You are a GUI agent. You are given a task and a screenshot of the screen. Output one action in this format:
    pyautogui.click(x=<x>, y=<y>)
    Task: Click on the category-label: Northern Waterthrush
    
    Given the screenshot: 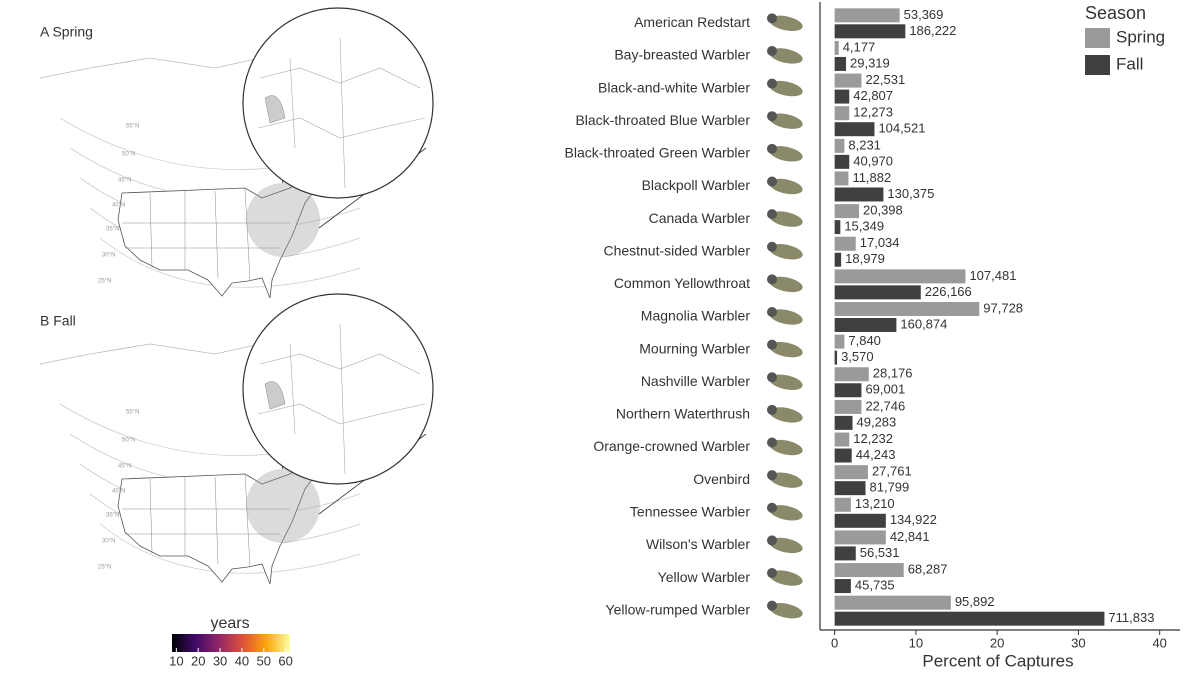 What is the action you would take?
    pyautogui.click(x=683, y=414)
    